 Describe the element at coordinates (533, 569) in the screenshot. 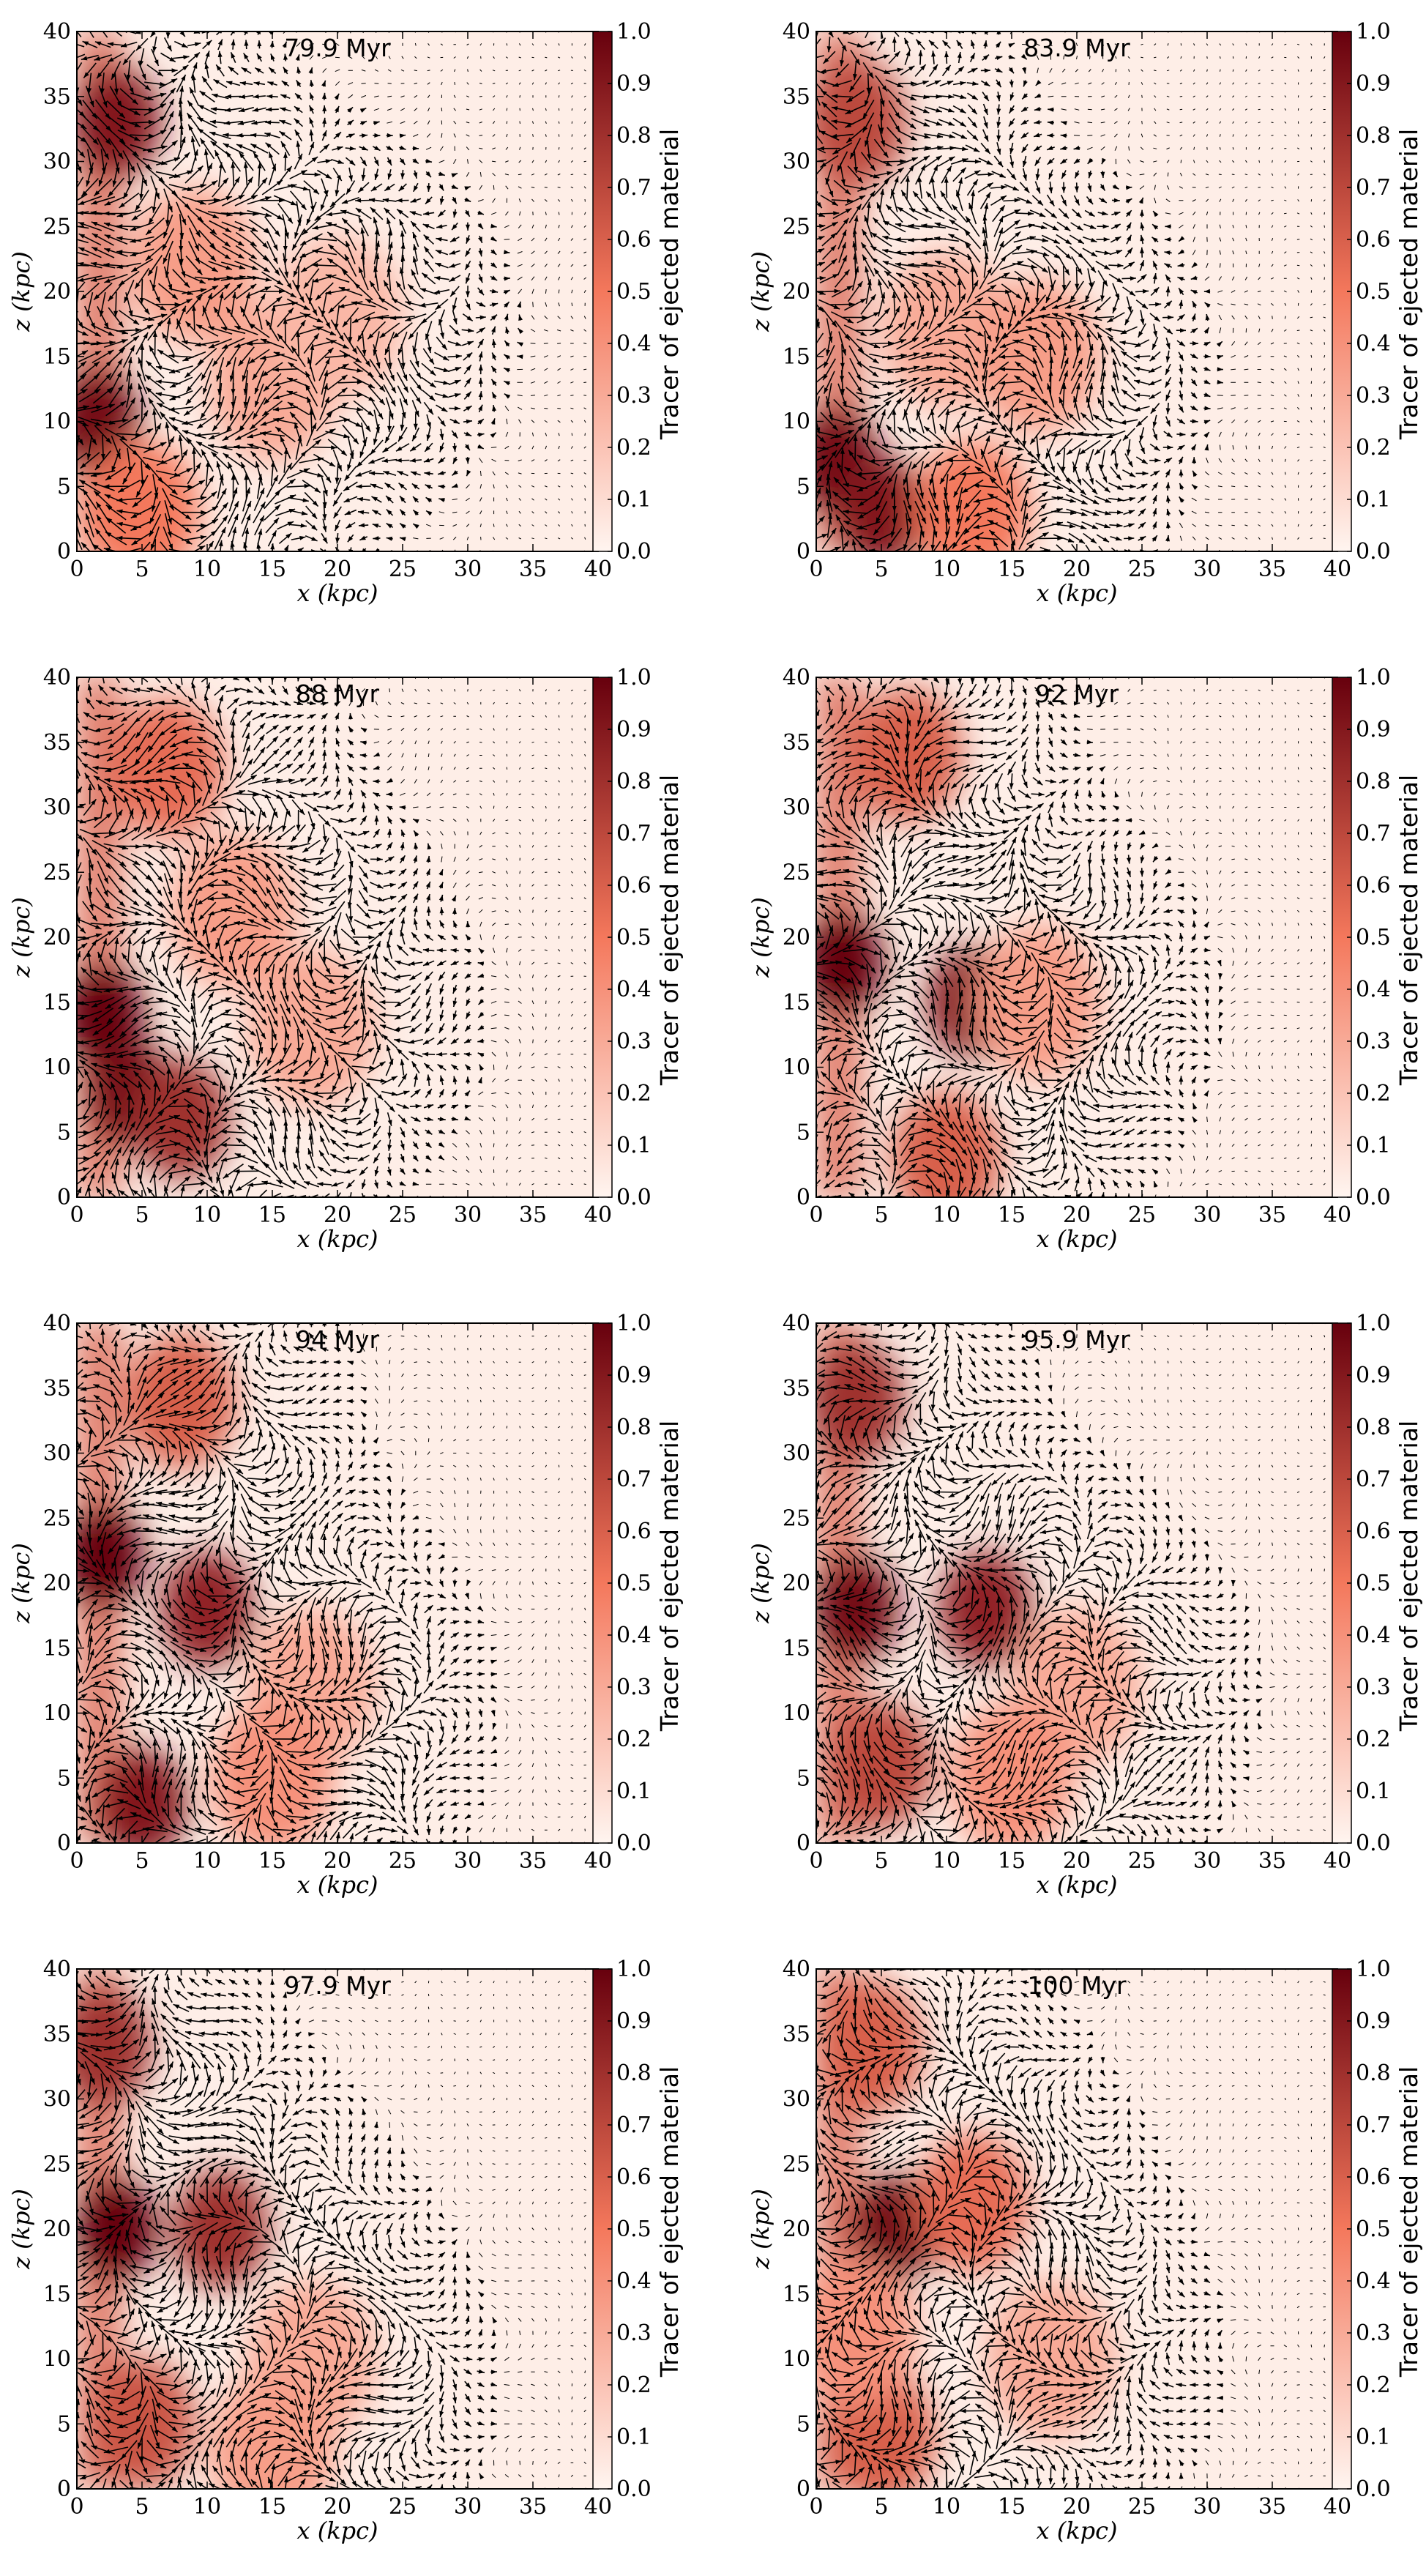

I see `x-tick-label: 35` at that location.